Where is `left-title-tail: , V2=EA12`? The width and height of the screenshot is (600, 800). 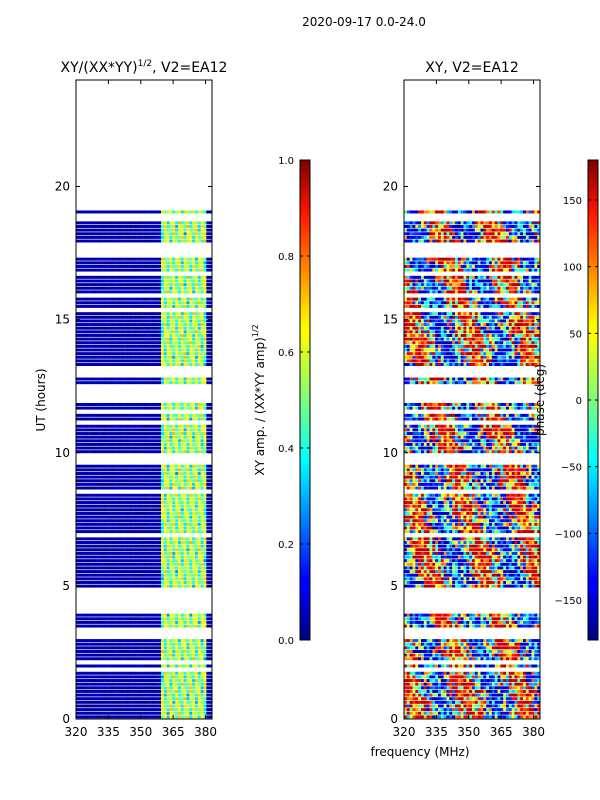
left-title-tail: , V2=EA12 is located at coordinates (189, 68).